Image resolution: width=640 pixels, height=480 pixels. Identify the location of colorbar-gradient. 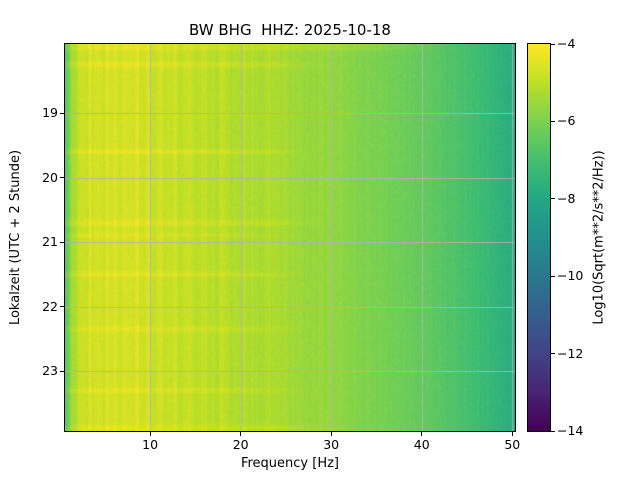
(539, 237).